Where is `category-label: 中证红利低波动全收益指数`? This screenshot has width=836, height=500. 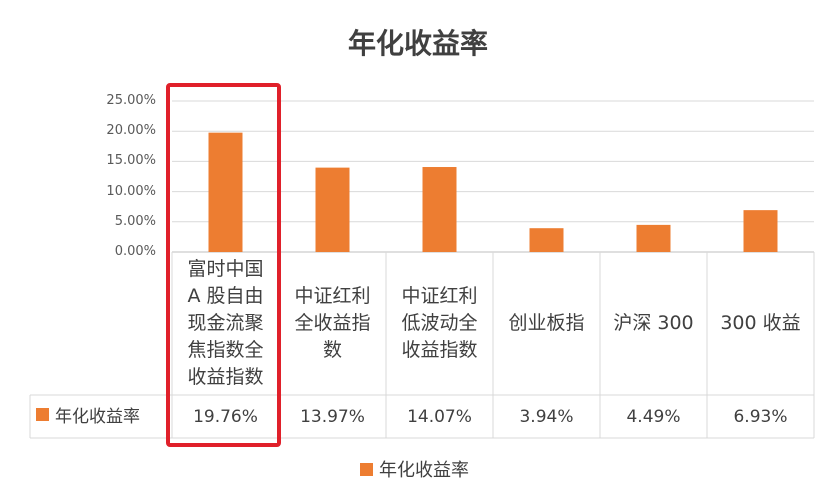 category-label: 中证红利低波动全收益指数 is located at coordinates (439, 323).